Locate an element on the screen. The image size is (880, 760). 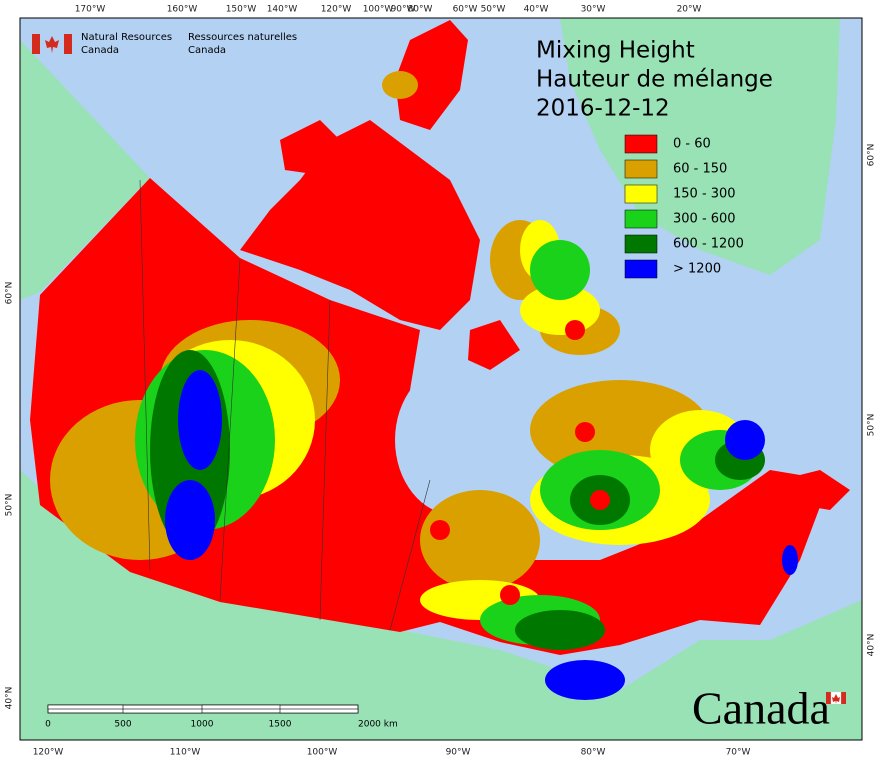
legend-label: 60 - 150 is located at coordinates (700, 169).